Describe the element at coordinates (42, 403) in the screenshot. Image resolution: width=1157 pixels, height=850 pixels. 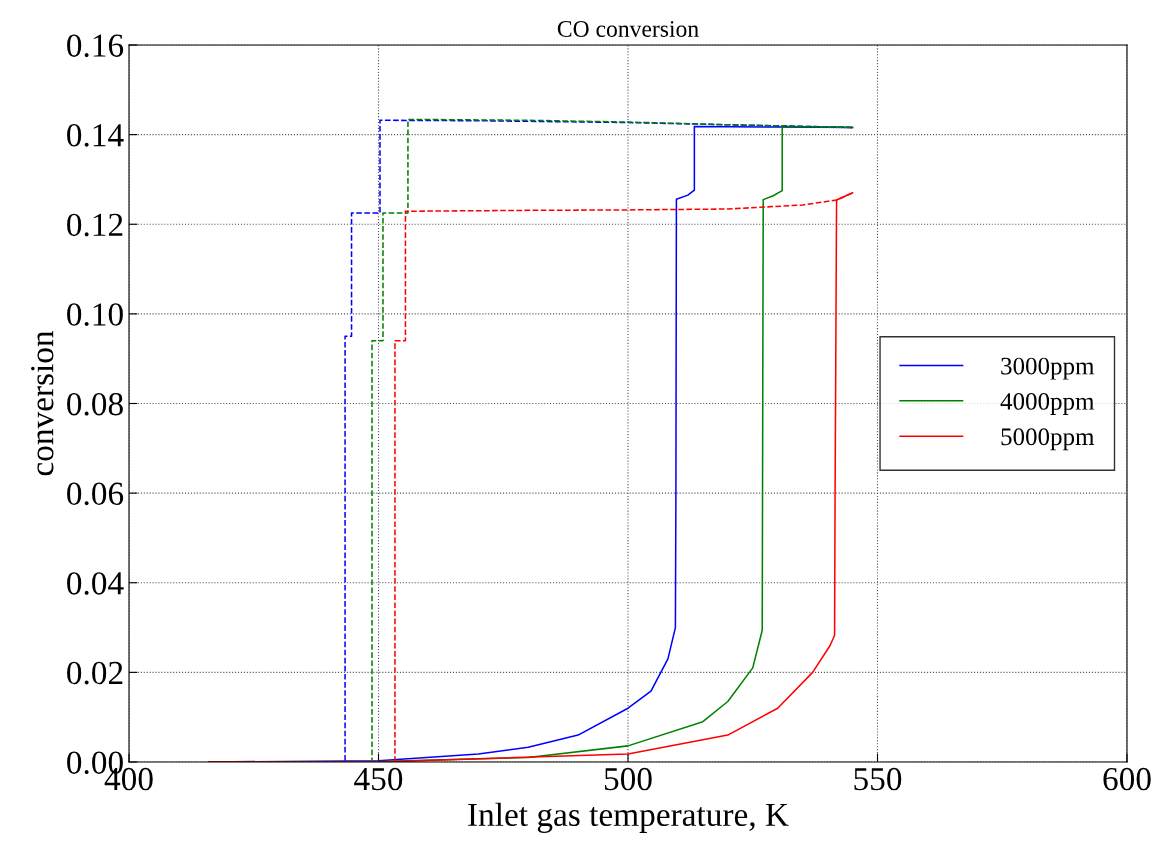
I see `y-axis-title: conversion` at that location.